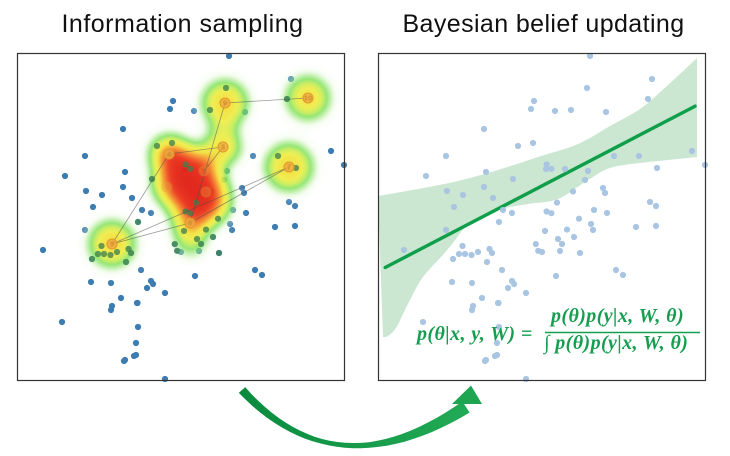  I want to click on svg-text: 7, so click(289, 167).